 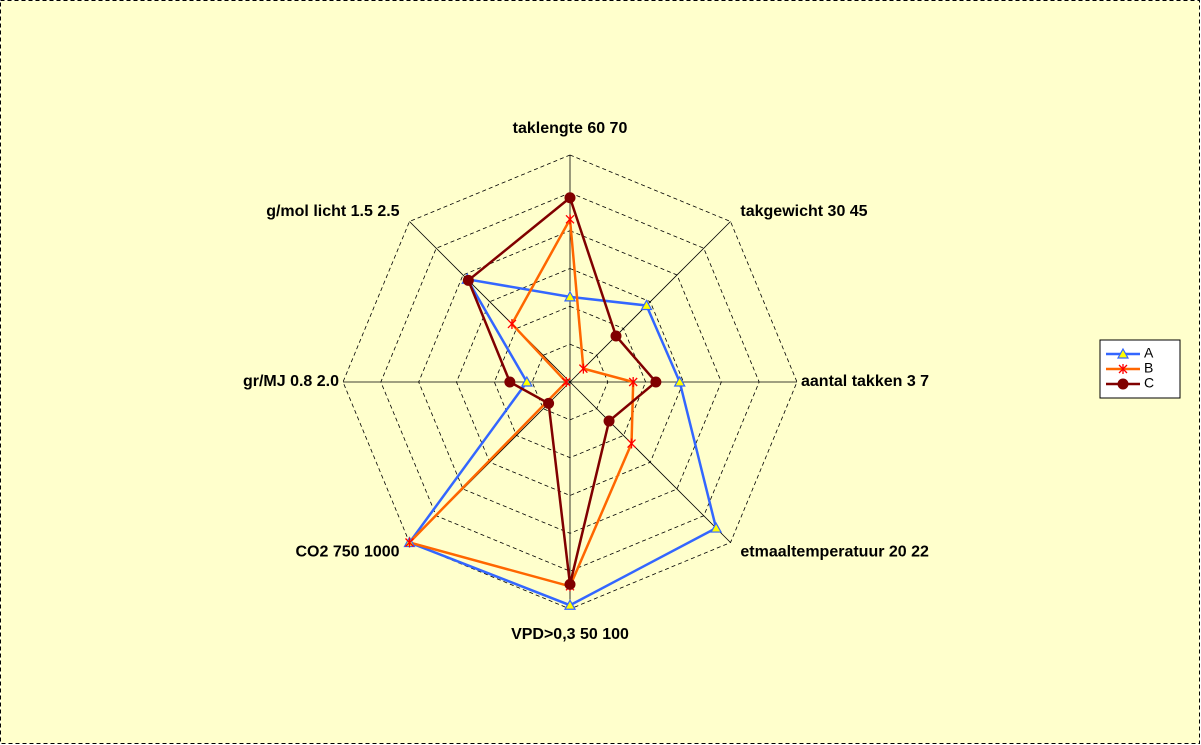 I want to click on axis-label: taklengte 60 70, so click(x=570, y=128).